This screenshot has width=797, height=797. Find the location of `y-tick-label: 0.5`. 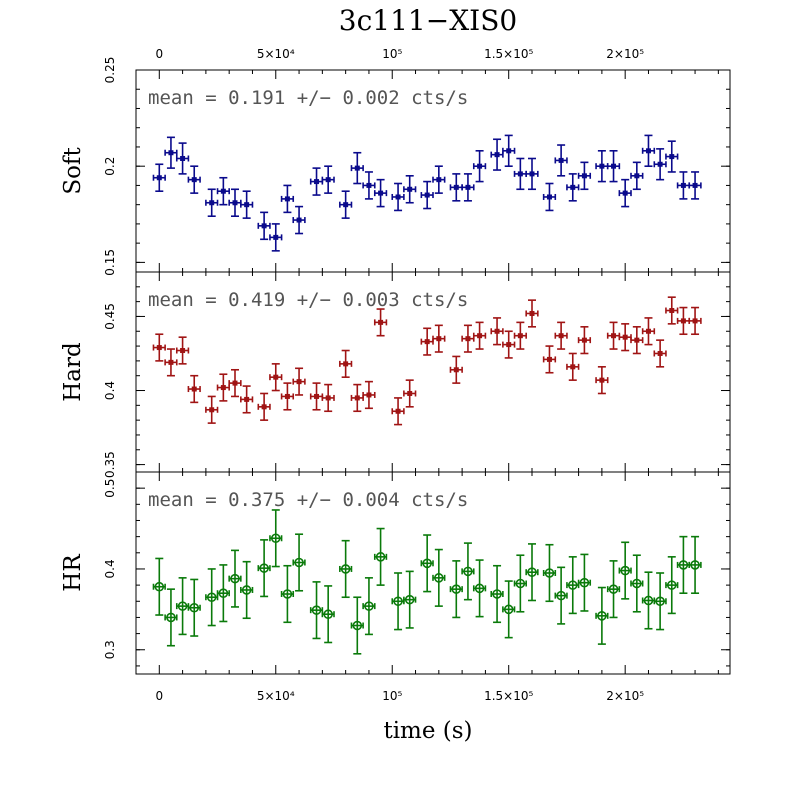

y-tick-label: 0.5 is located at coordinates (110, 488).